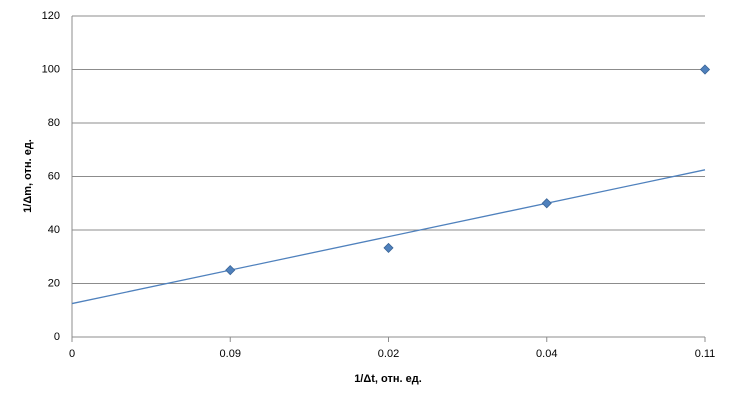  Describe the element at coordinates (705, 354) in the screenshot. I see `x-tick-label: 0.11` at that location.